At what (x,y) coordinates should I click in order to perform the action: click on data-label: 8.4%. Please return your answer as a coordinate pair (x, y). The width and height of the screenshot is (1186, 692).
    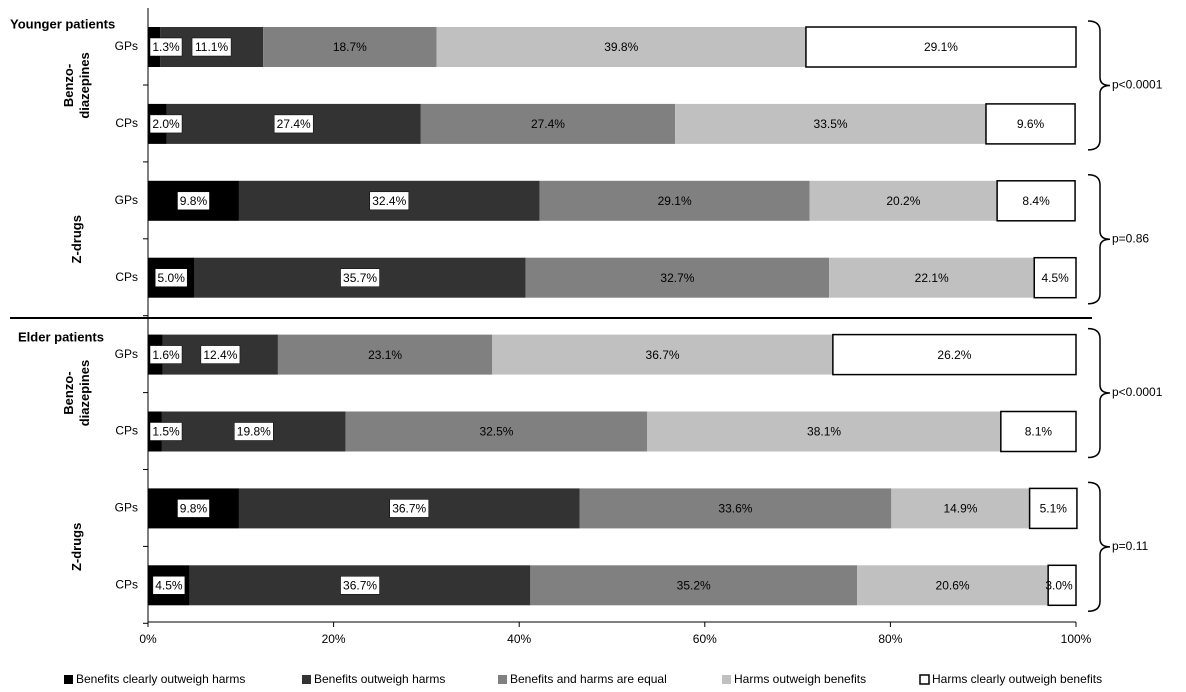
    Looking at the image, I should click on (1036, 201).